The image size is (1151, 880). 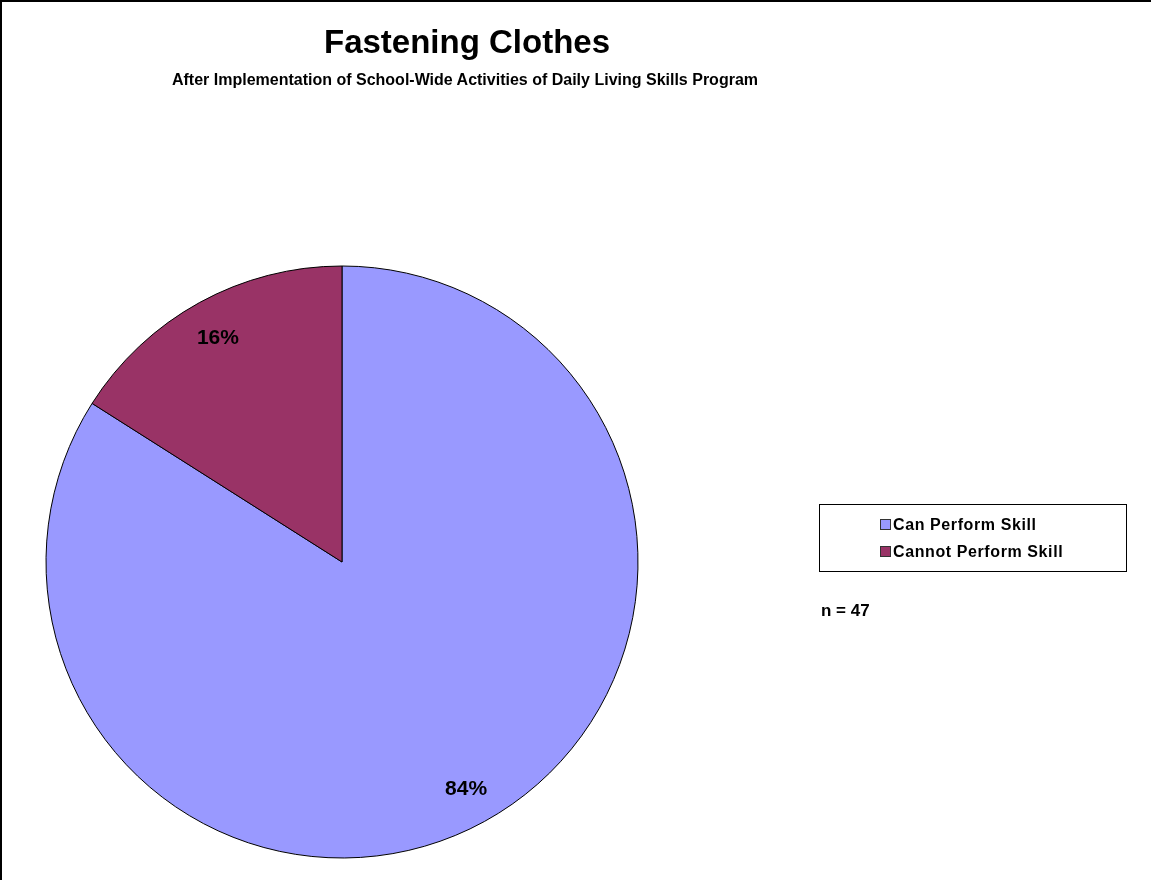 I want to click on legend-label: Can Perform Skill, so click(x=965, y=524).